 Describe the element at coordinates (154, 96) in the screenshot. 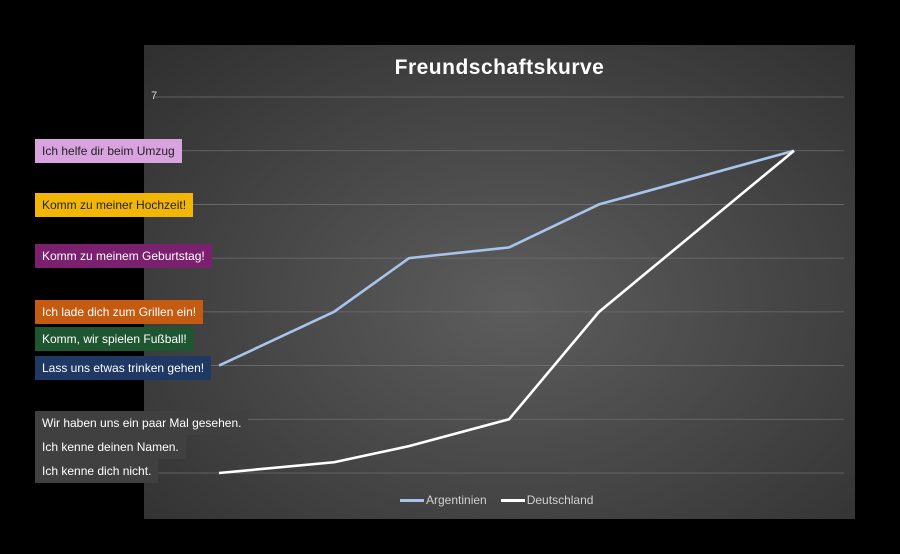

I see `y-tick-label: 7` at that location.